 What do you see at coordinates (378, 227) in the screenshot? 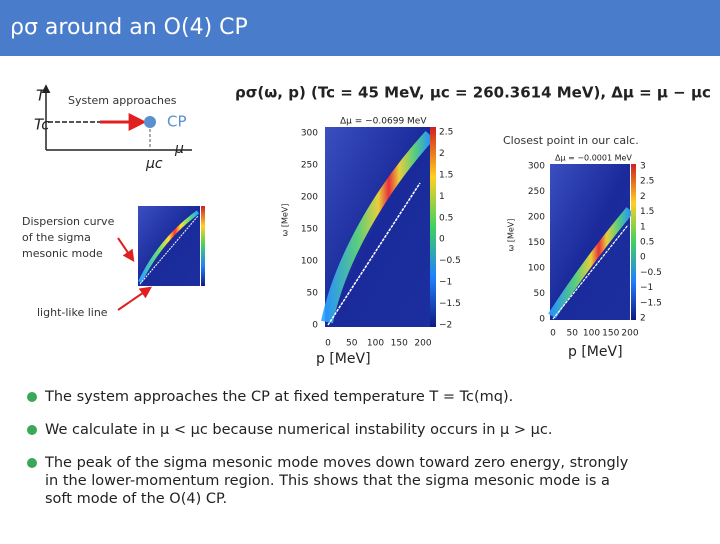
I see `heatmap-left` at bounding box center [378, 227].